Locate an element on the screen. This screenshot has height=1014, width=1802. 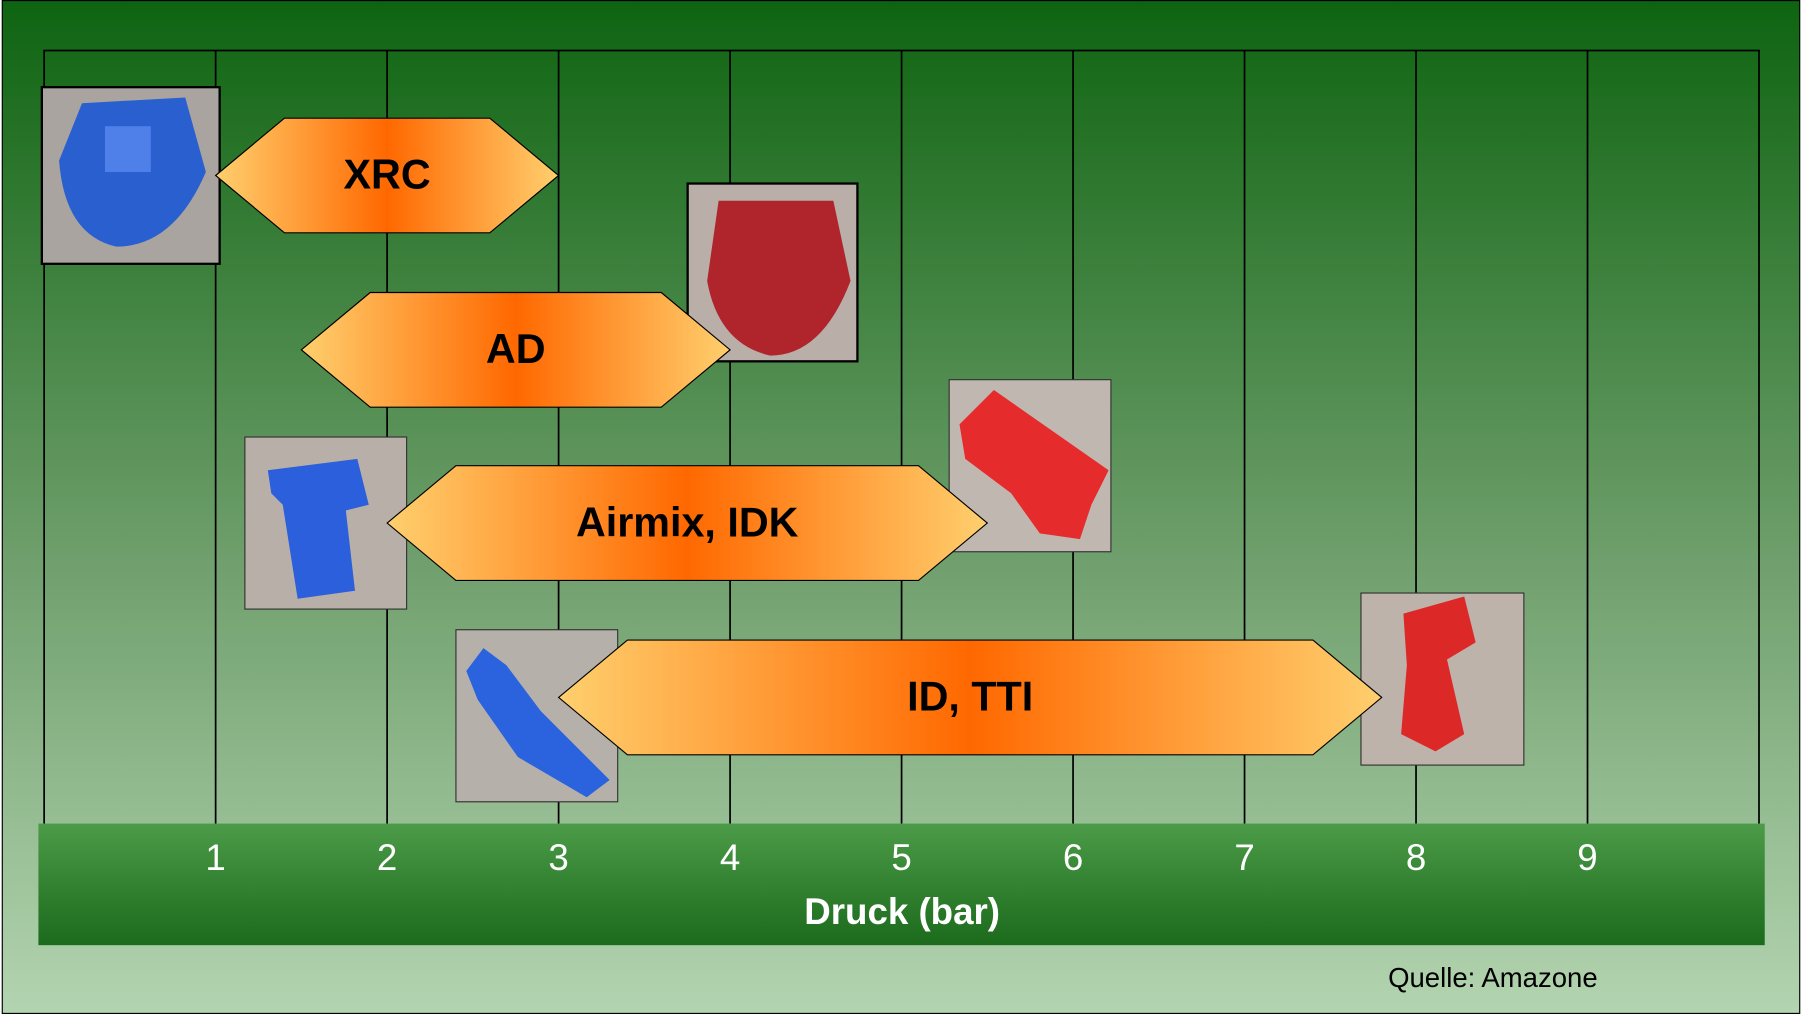
range-label: Airmix, IDK is located at coordinates (687, 522).